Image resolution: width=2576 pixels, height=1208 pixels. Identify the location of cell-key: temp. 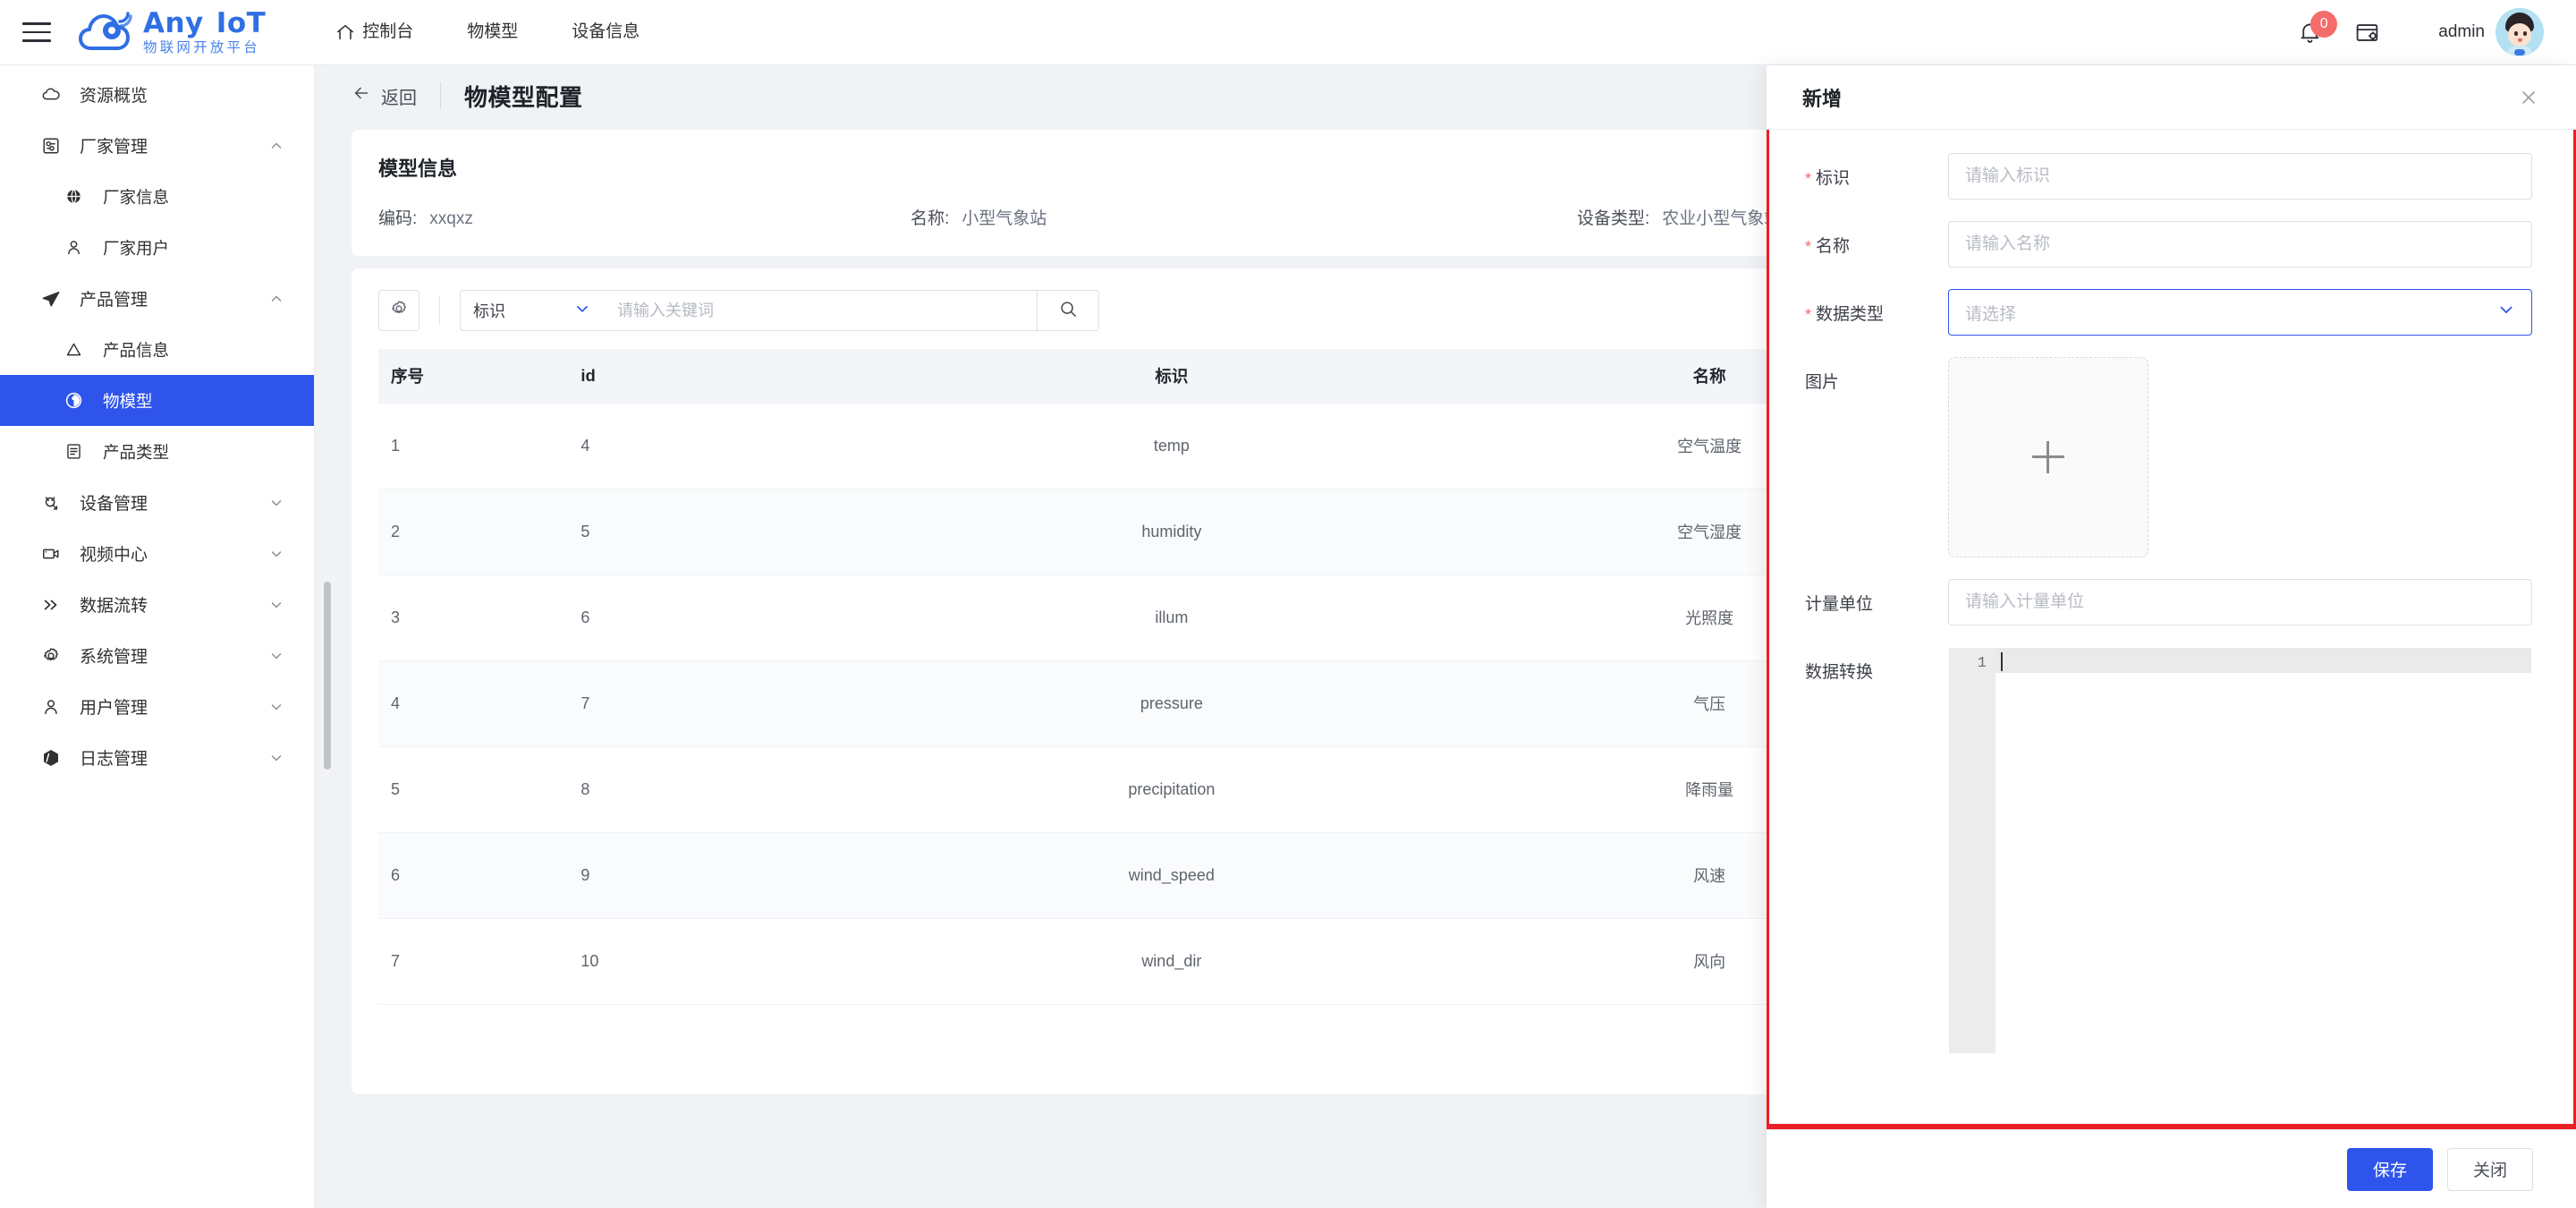
(1171, 446).